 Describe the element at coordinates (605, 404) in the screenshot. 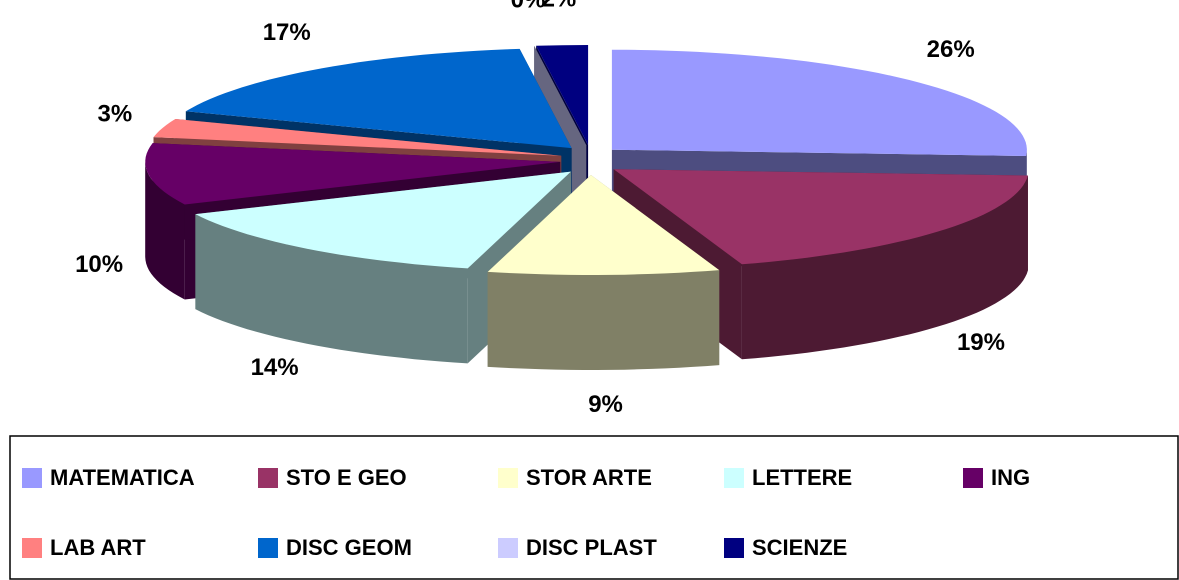

I see `data-label: 9%` at that location.